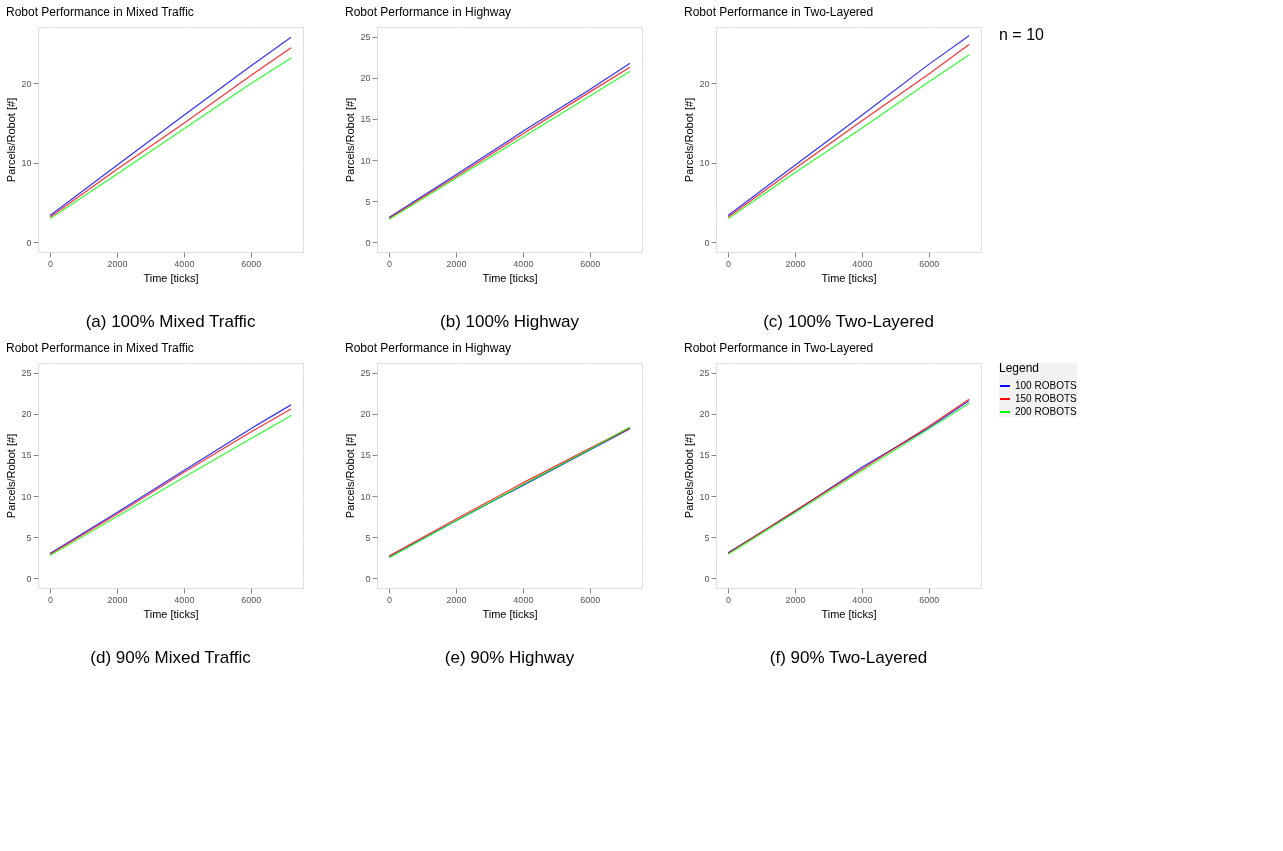  I want to click on legend-label: 150 ROBOTS, so click(1046, 398).